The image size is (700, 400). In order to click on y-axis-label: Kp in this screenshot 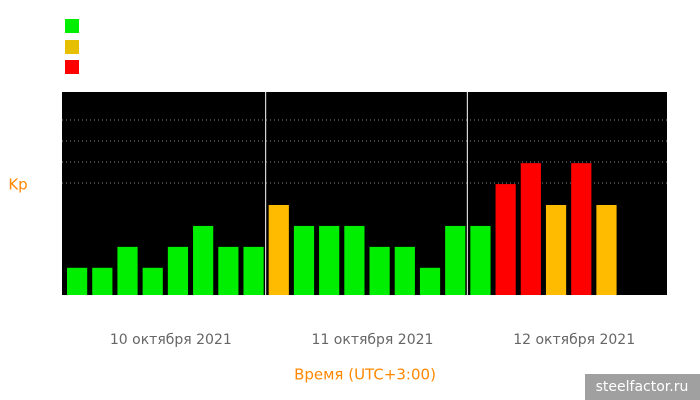, I will do `click(17, 185)`.